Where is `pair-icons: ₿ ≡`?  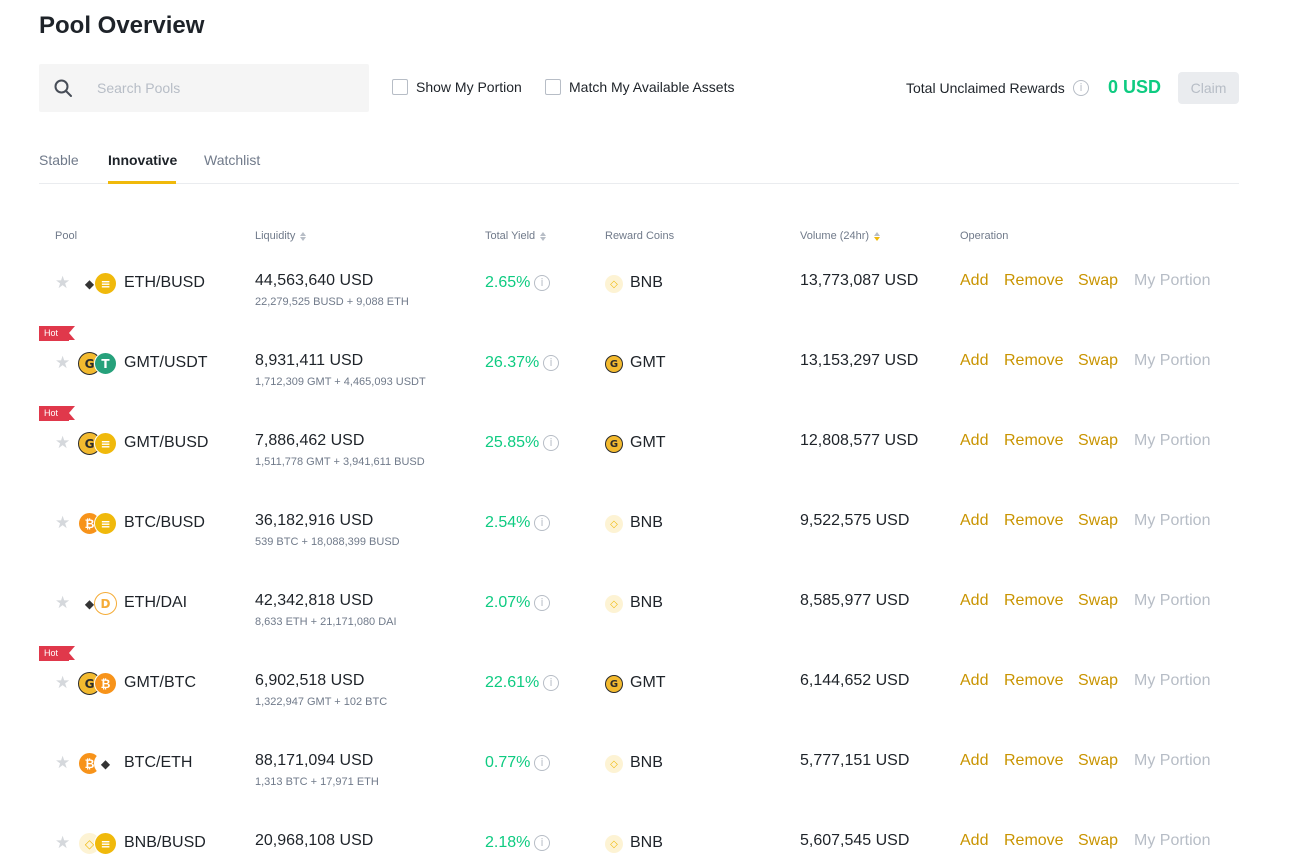
pair-icons: ₿ ≡ is located at coordinates (98, 524).